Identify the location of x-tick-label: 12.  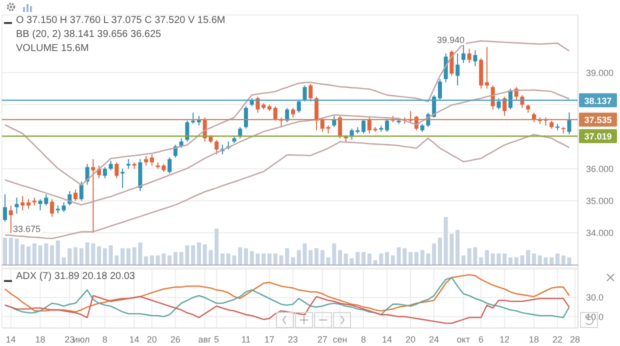
(505, 339).